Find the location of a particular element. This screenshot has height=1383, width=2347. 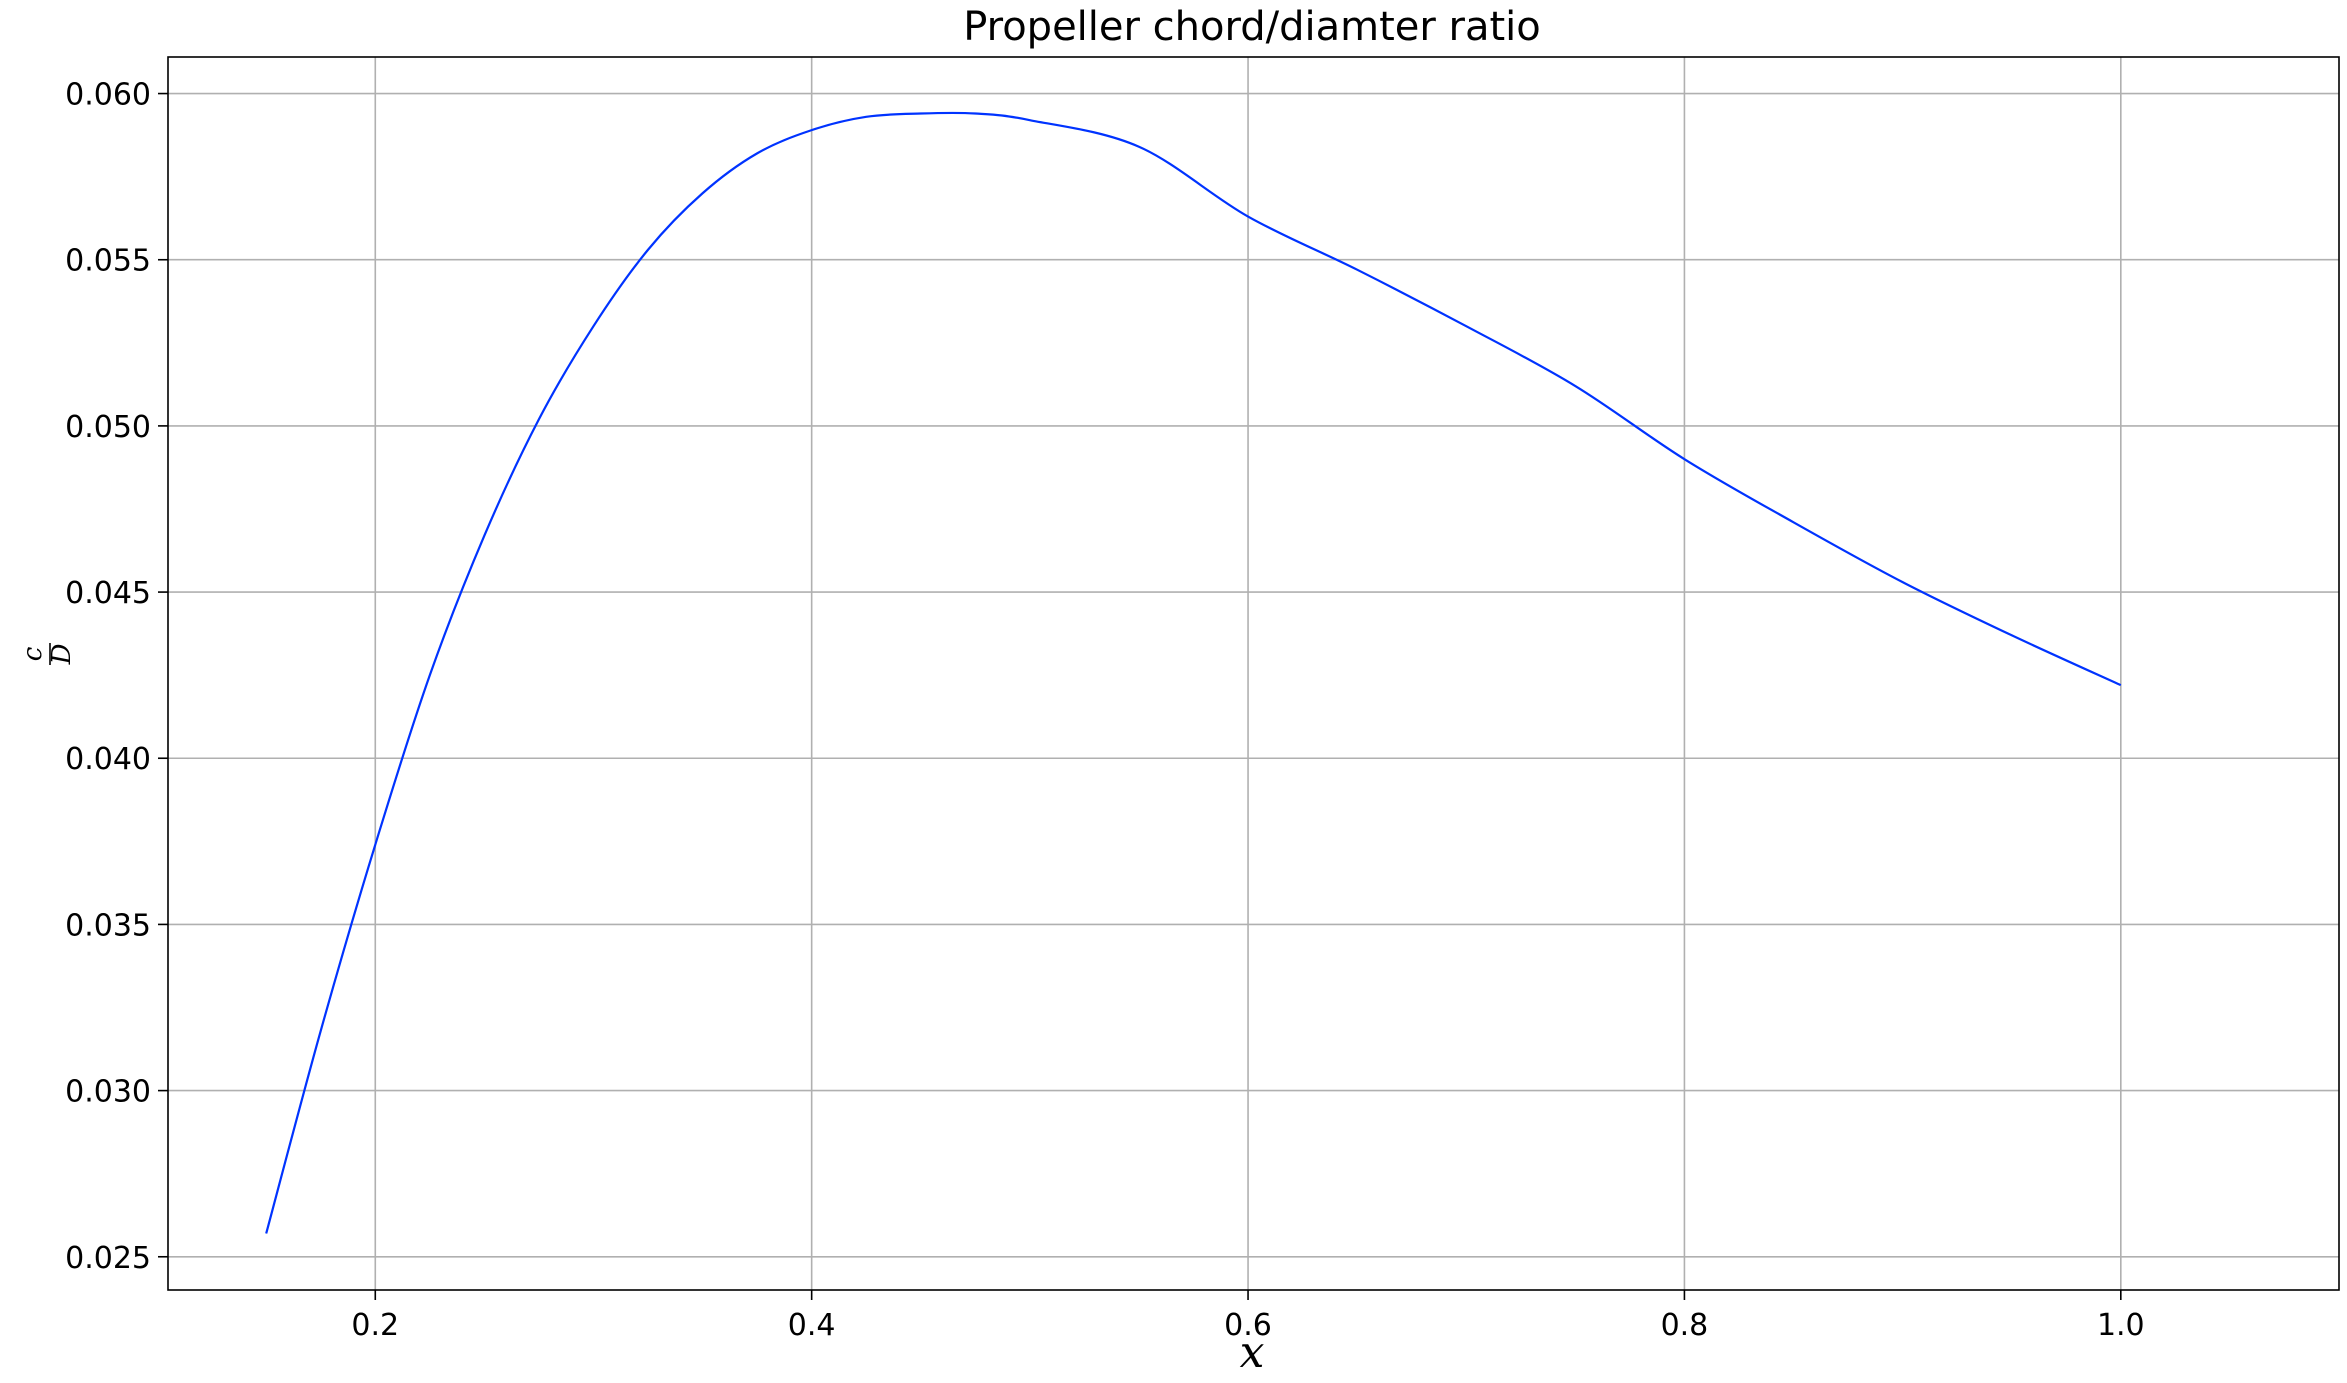

y-tick-label: 0.045 is located at coordinates (108, 593).